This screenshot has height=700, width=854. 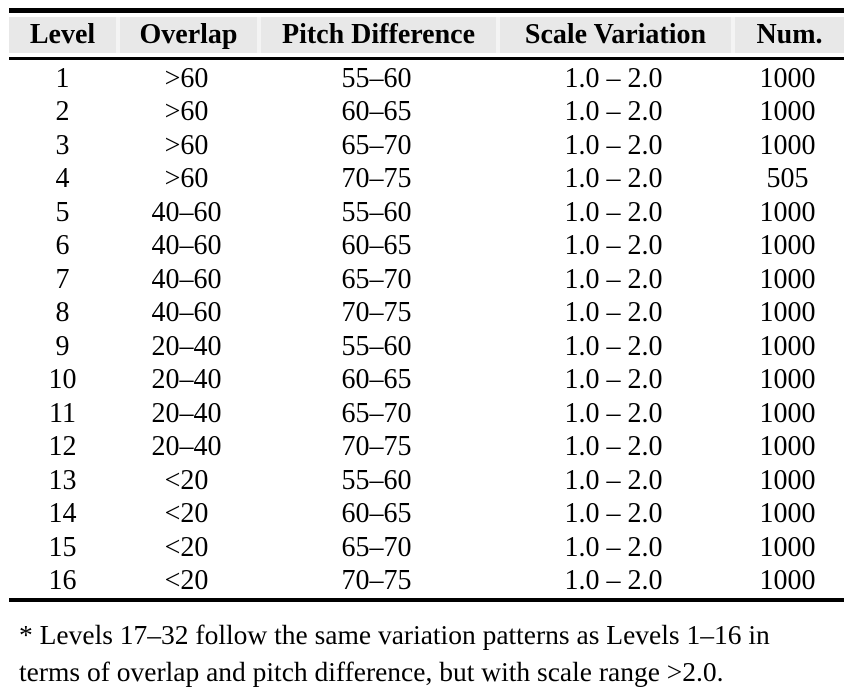 I want to click on table-row: 7 40–60 65–70 1.0 – 2.0 1000, so click(x=426, y=280).